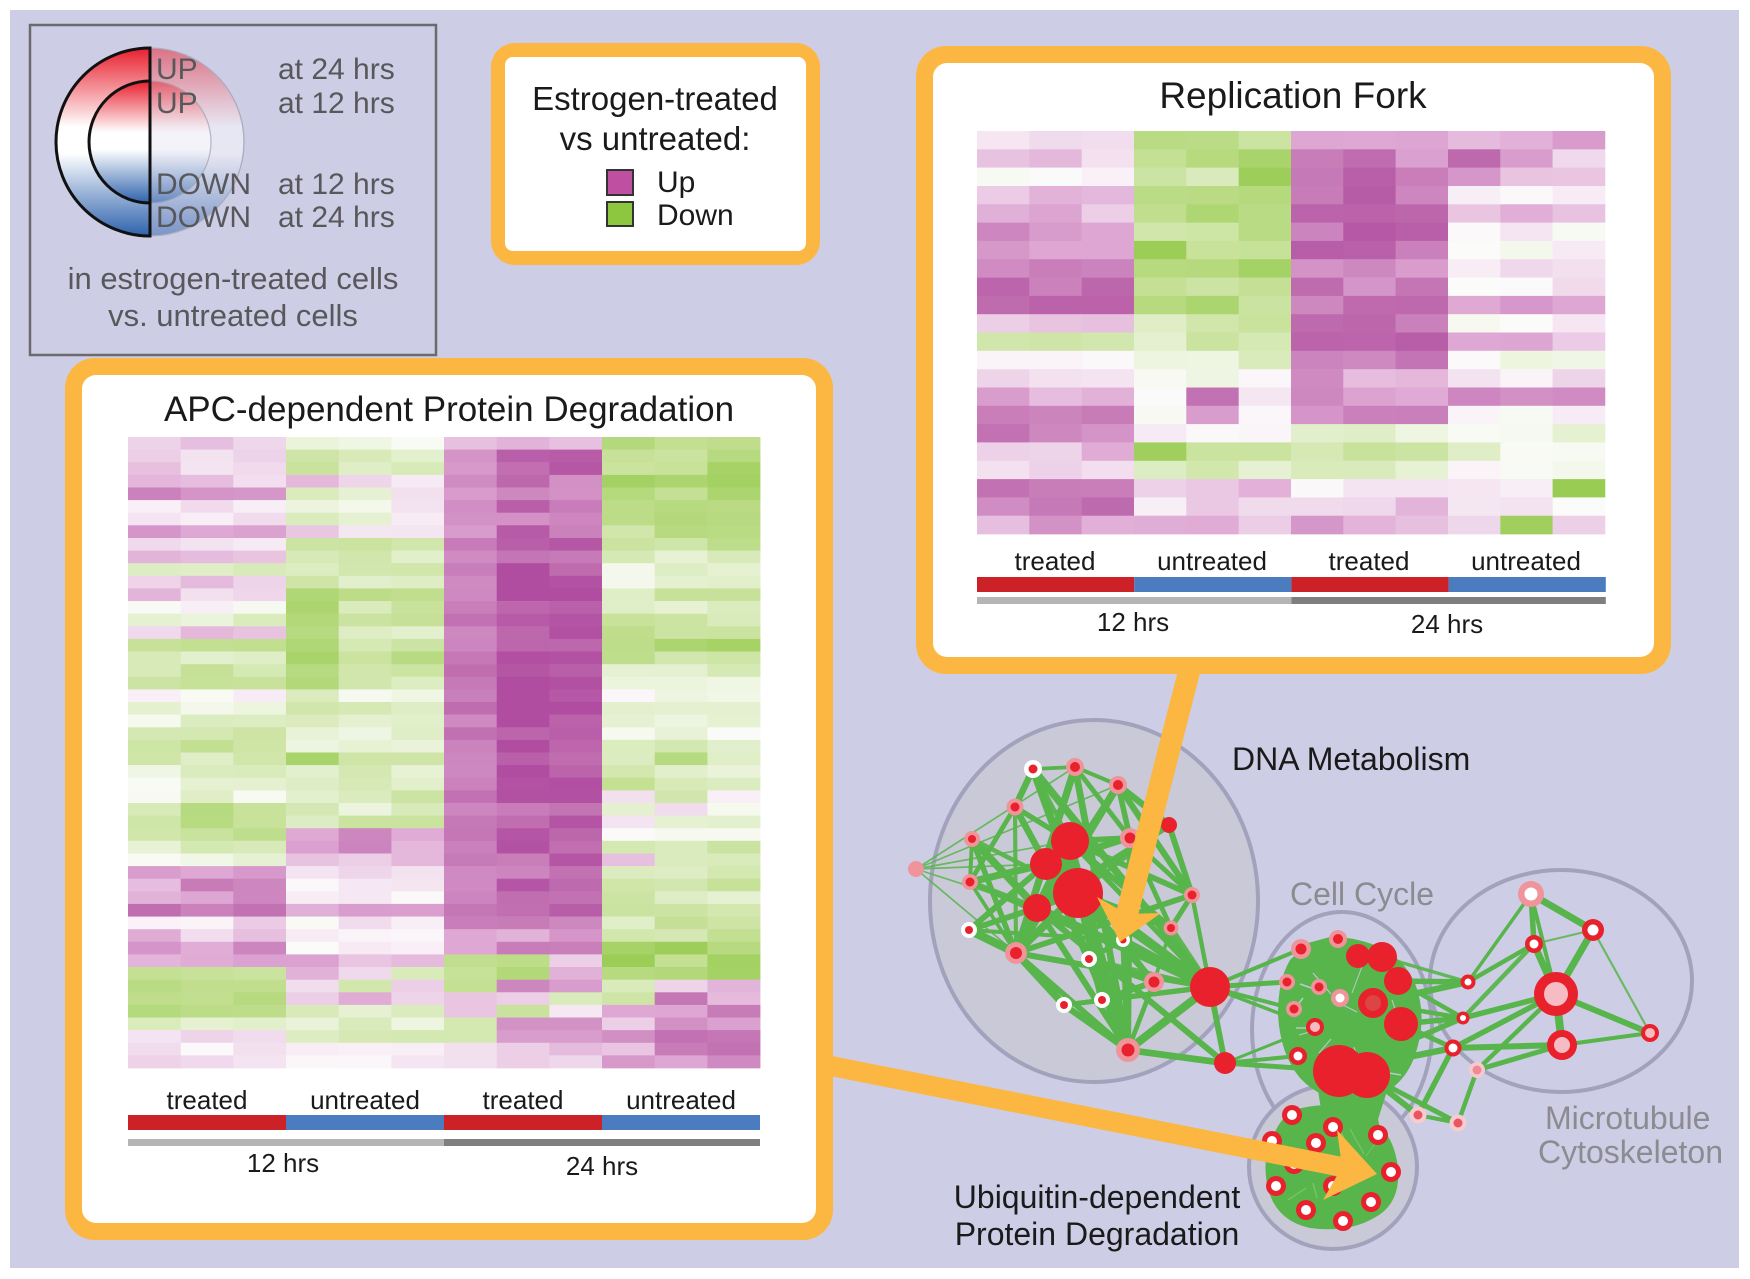 The image size is (1750, 1279). Describe the element at coordinates (233, 278) in the screenshot. I see `svg-text: in estrogen-treated cells` at that location.